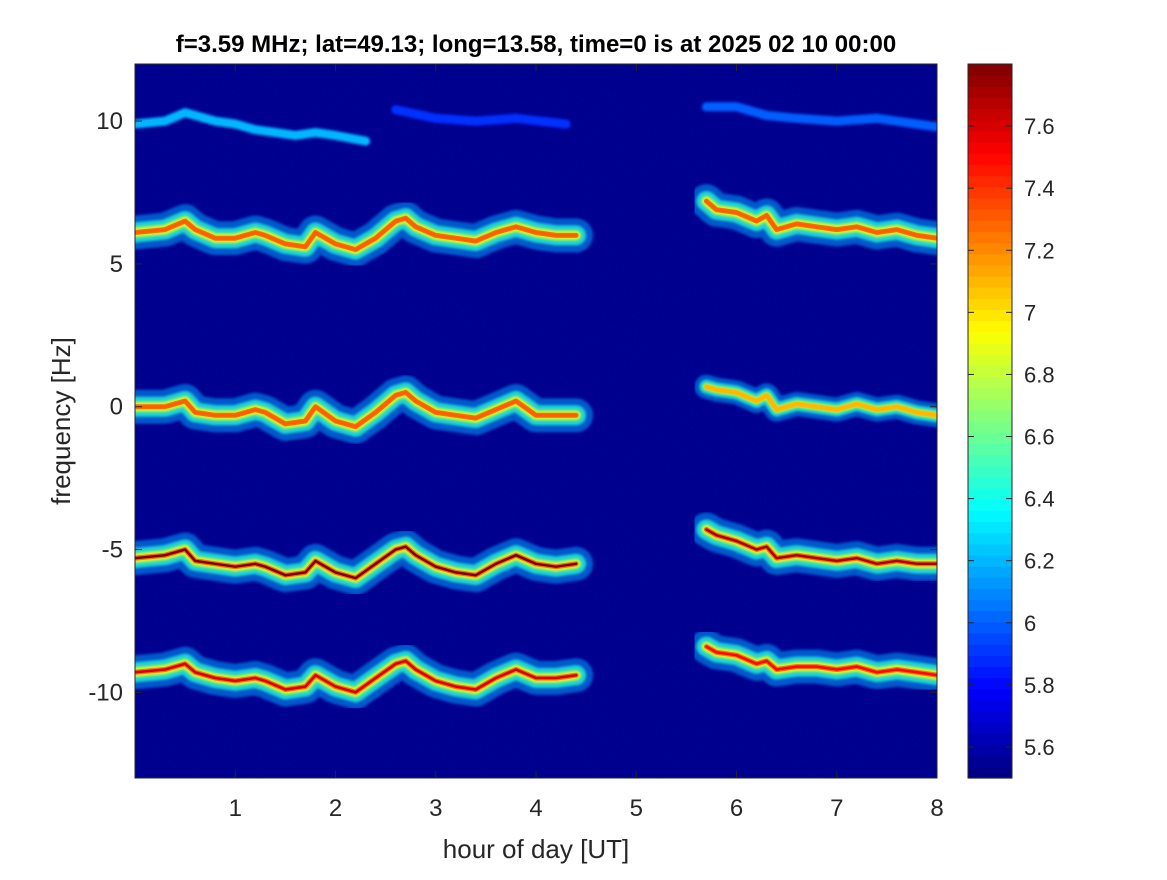  I want to click on colorbar-tick-label: 6, so click(1030, 623).